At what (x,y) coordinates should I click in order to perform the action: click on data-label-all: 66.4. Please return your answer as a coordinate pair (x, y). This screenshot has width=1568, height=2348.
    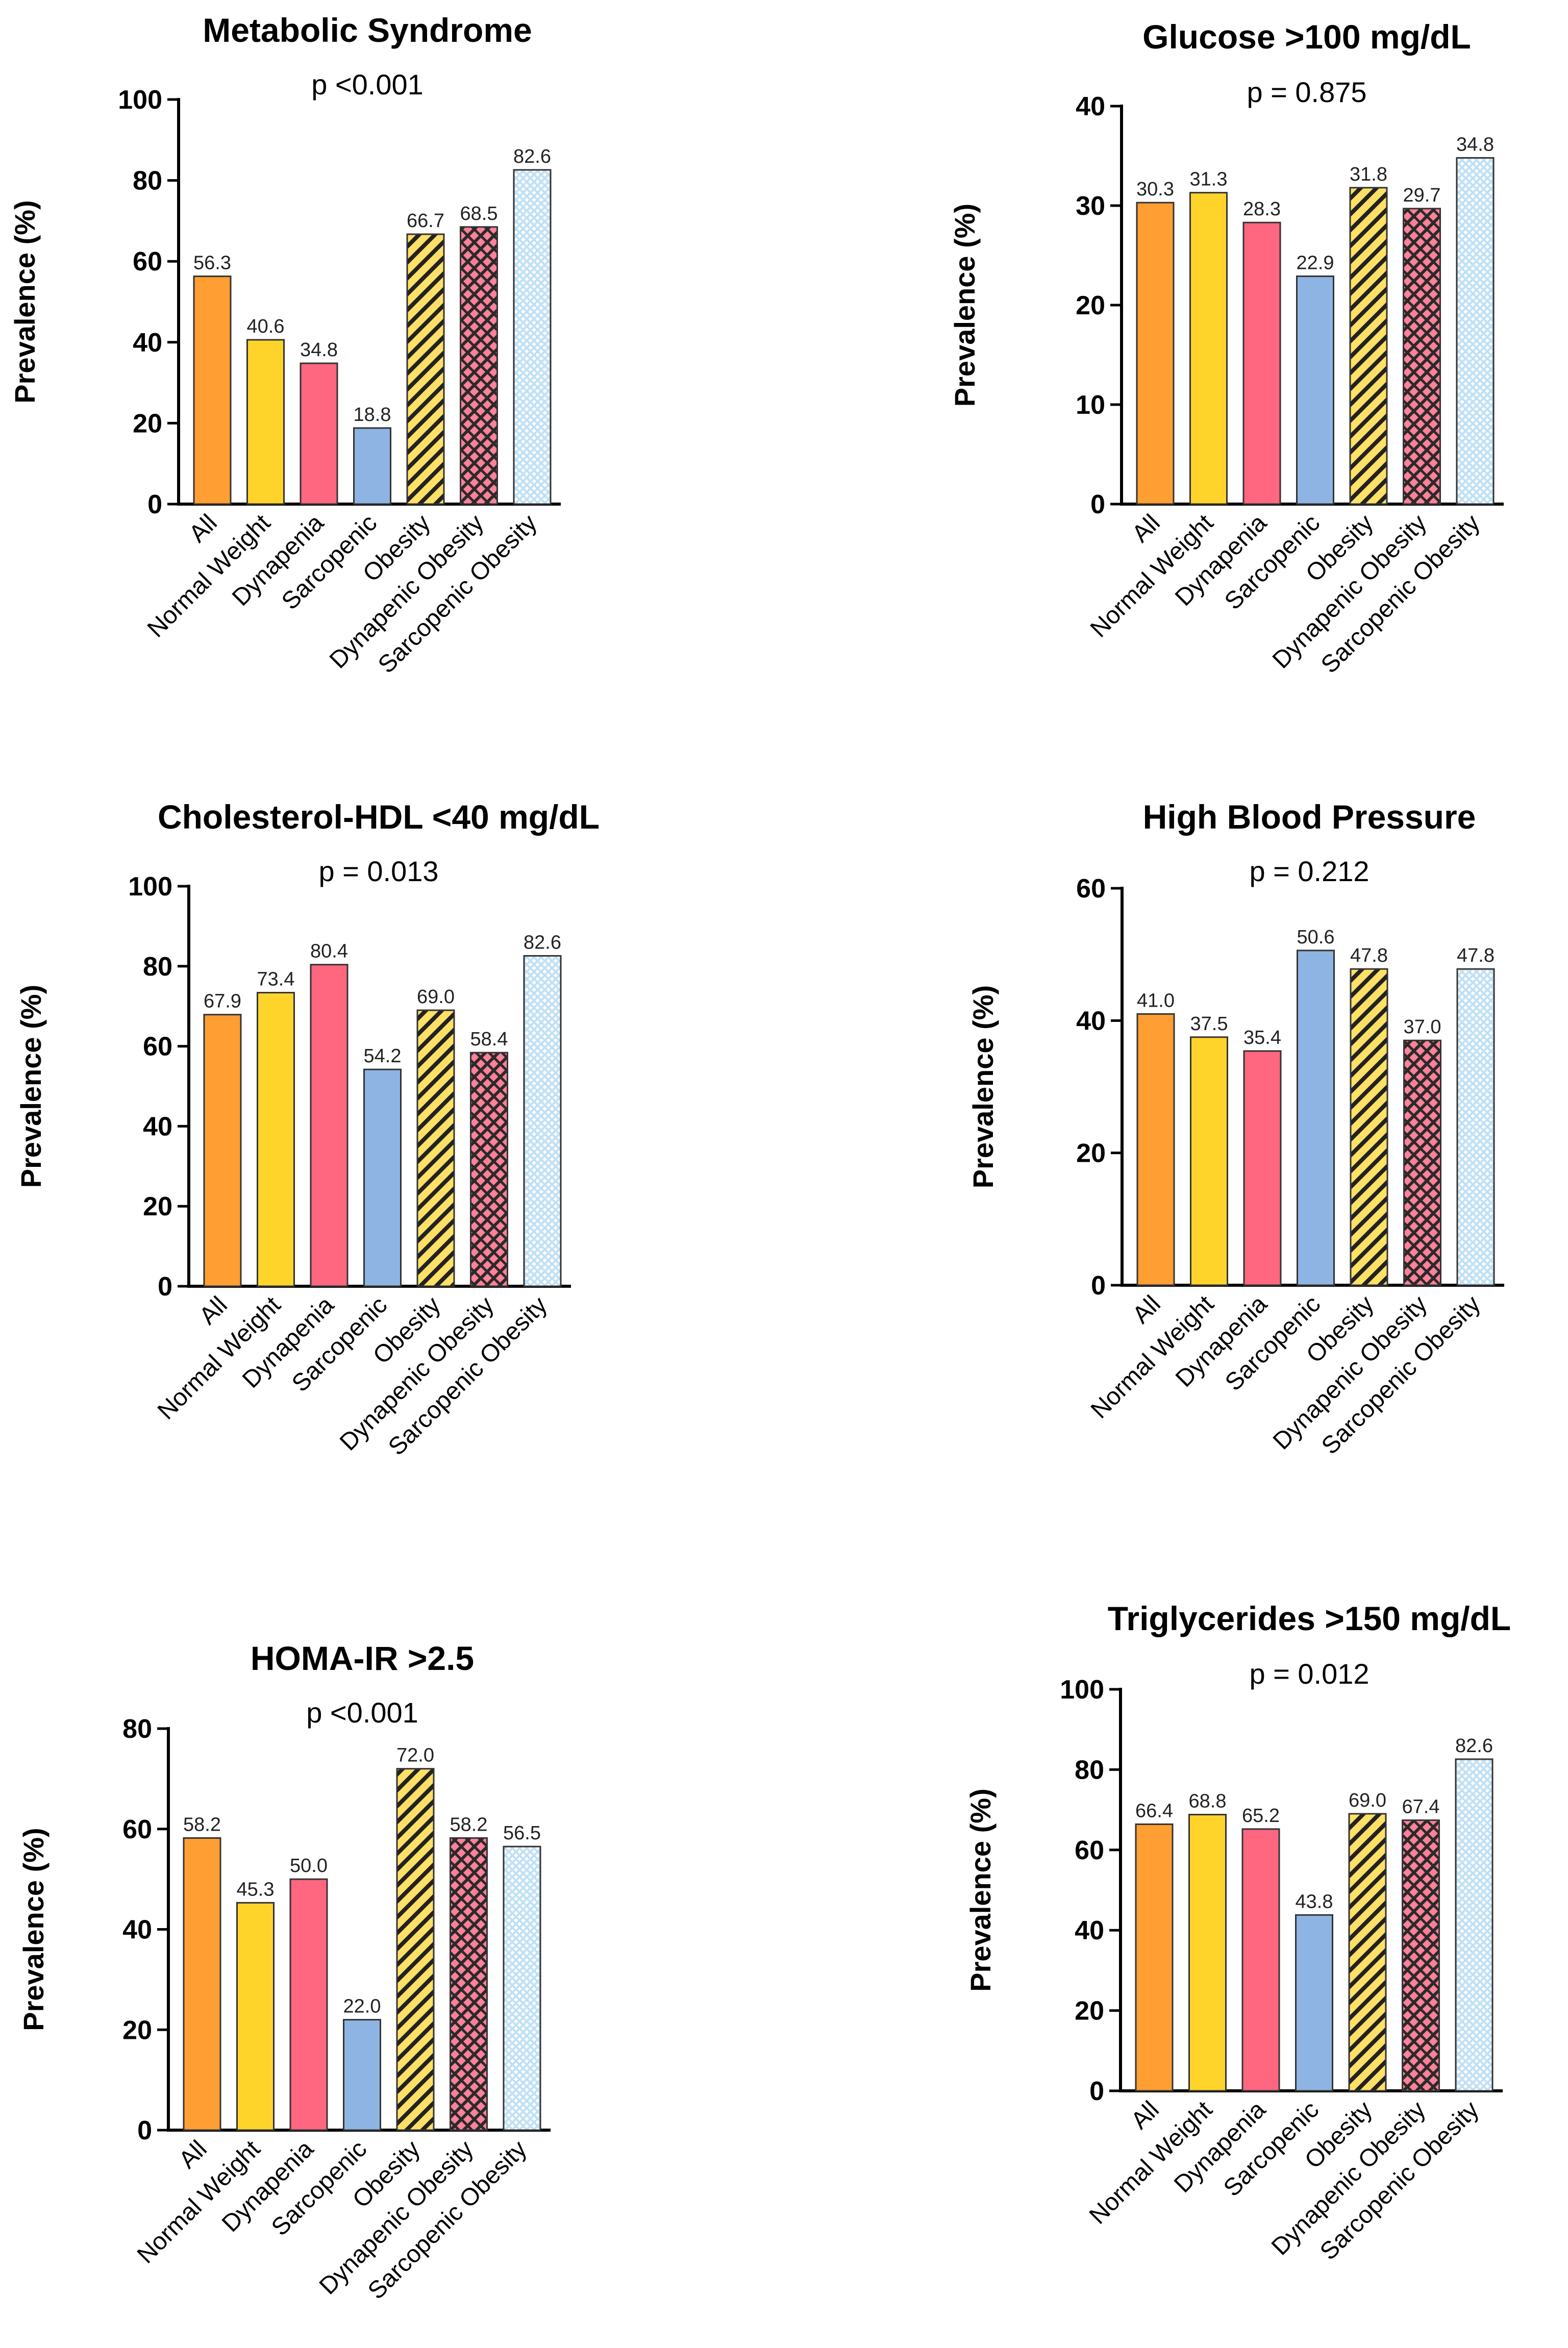
    Looking at the image, I should click on (1154, 1810).